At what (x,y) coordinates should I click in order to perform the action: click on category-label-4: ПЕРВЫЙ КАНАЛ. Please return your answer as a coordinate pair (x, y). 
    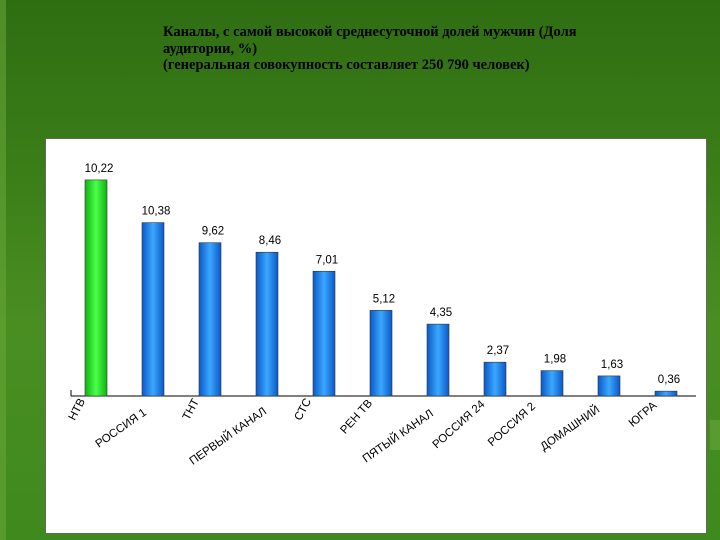
    Looking at the image, I should click on (228, 436).